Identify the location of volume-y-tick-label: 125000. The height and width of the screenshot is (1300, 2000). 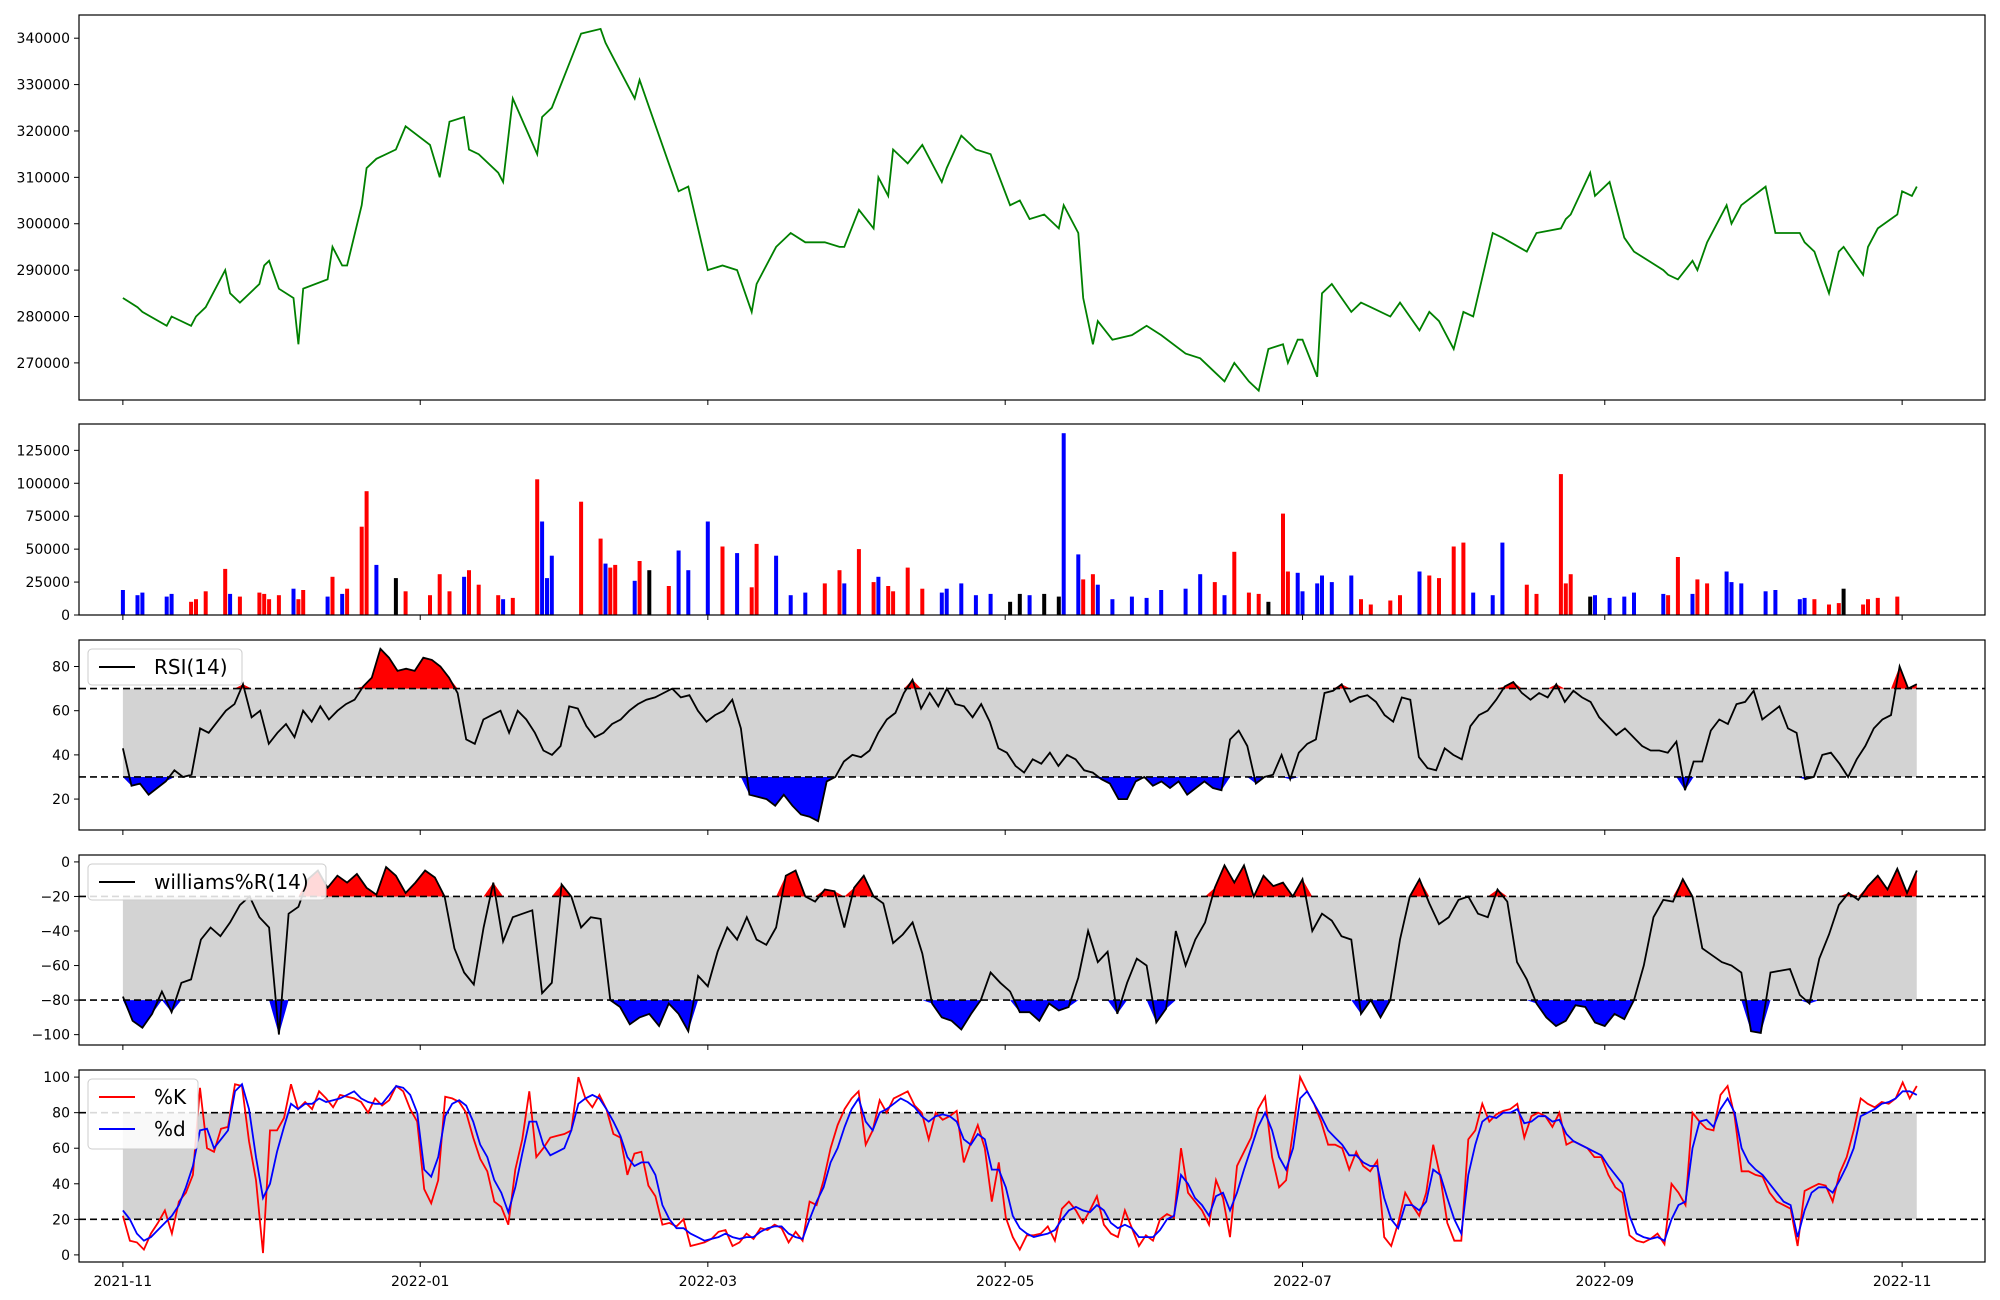
(43, 451).